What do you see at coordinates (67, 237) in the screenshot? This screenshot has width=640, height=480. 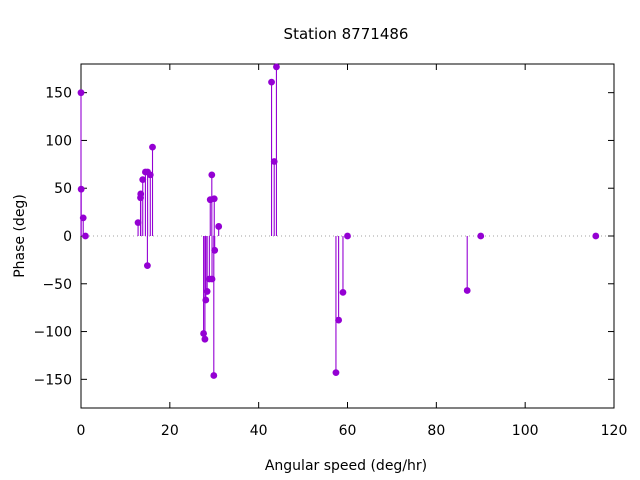 I see `y-tick-label: 0` at bounding box center [67, 237].